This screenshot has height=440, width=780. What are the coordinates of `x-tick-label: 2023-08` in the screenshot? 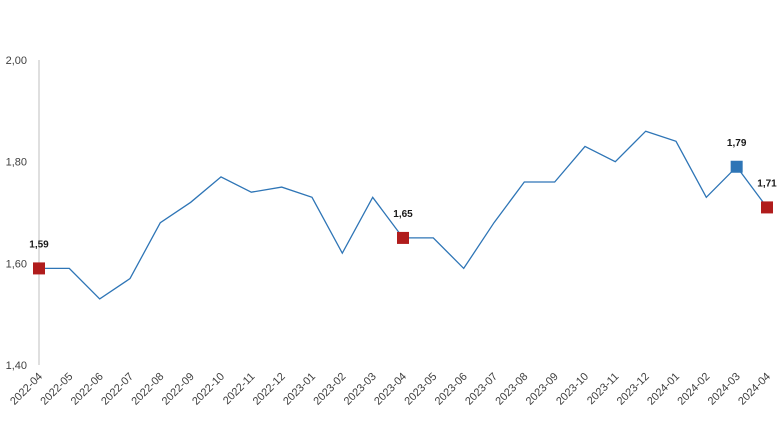 It's located at (511, 389).